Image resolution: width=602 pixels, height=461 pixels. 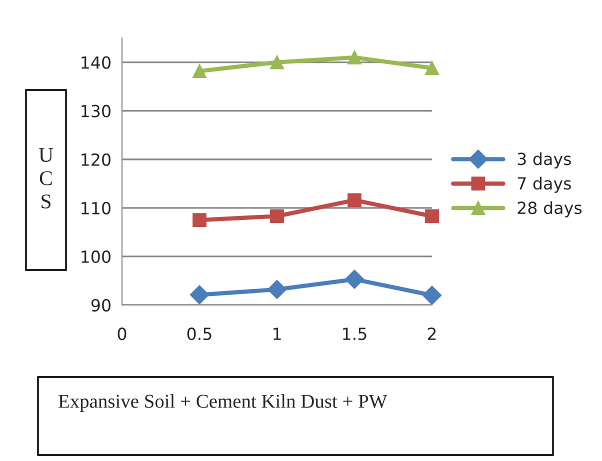 What do you see at coordinates (223, 403) in the screenshot?
I see `text: Expansive Soil + Cement Kiln Dust + PW` at bounding box center [223, 403].